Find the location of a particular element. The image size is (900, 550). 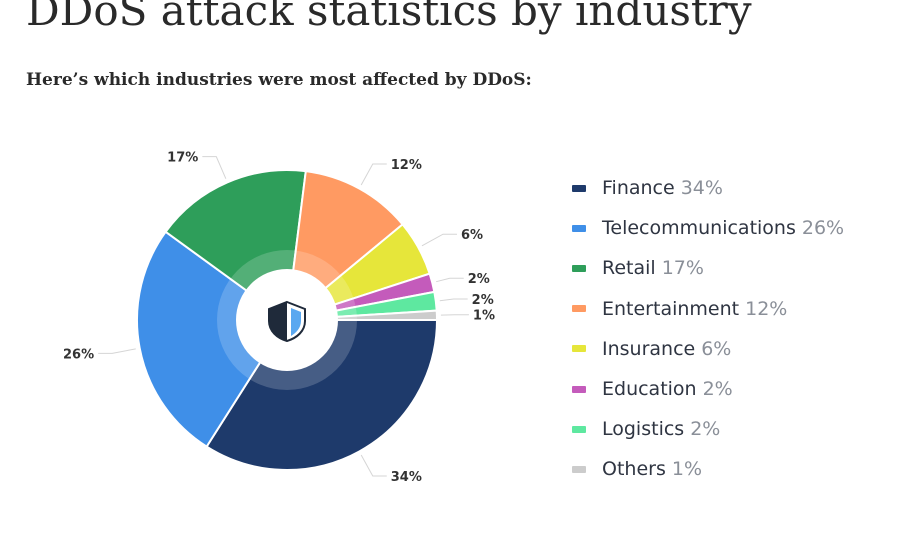

legend-label: Insurance is located at coordinates (649, 348).